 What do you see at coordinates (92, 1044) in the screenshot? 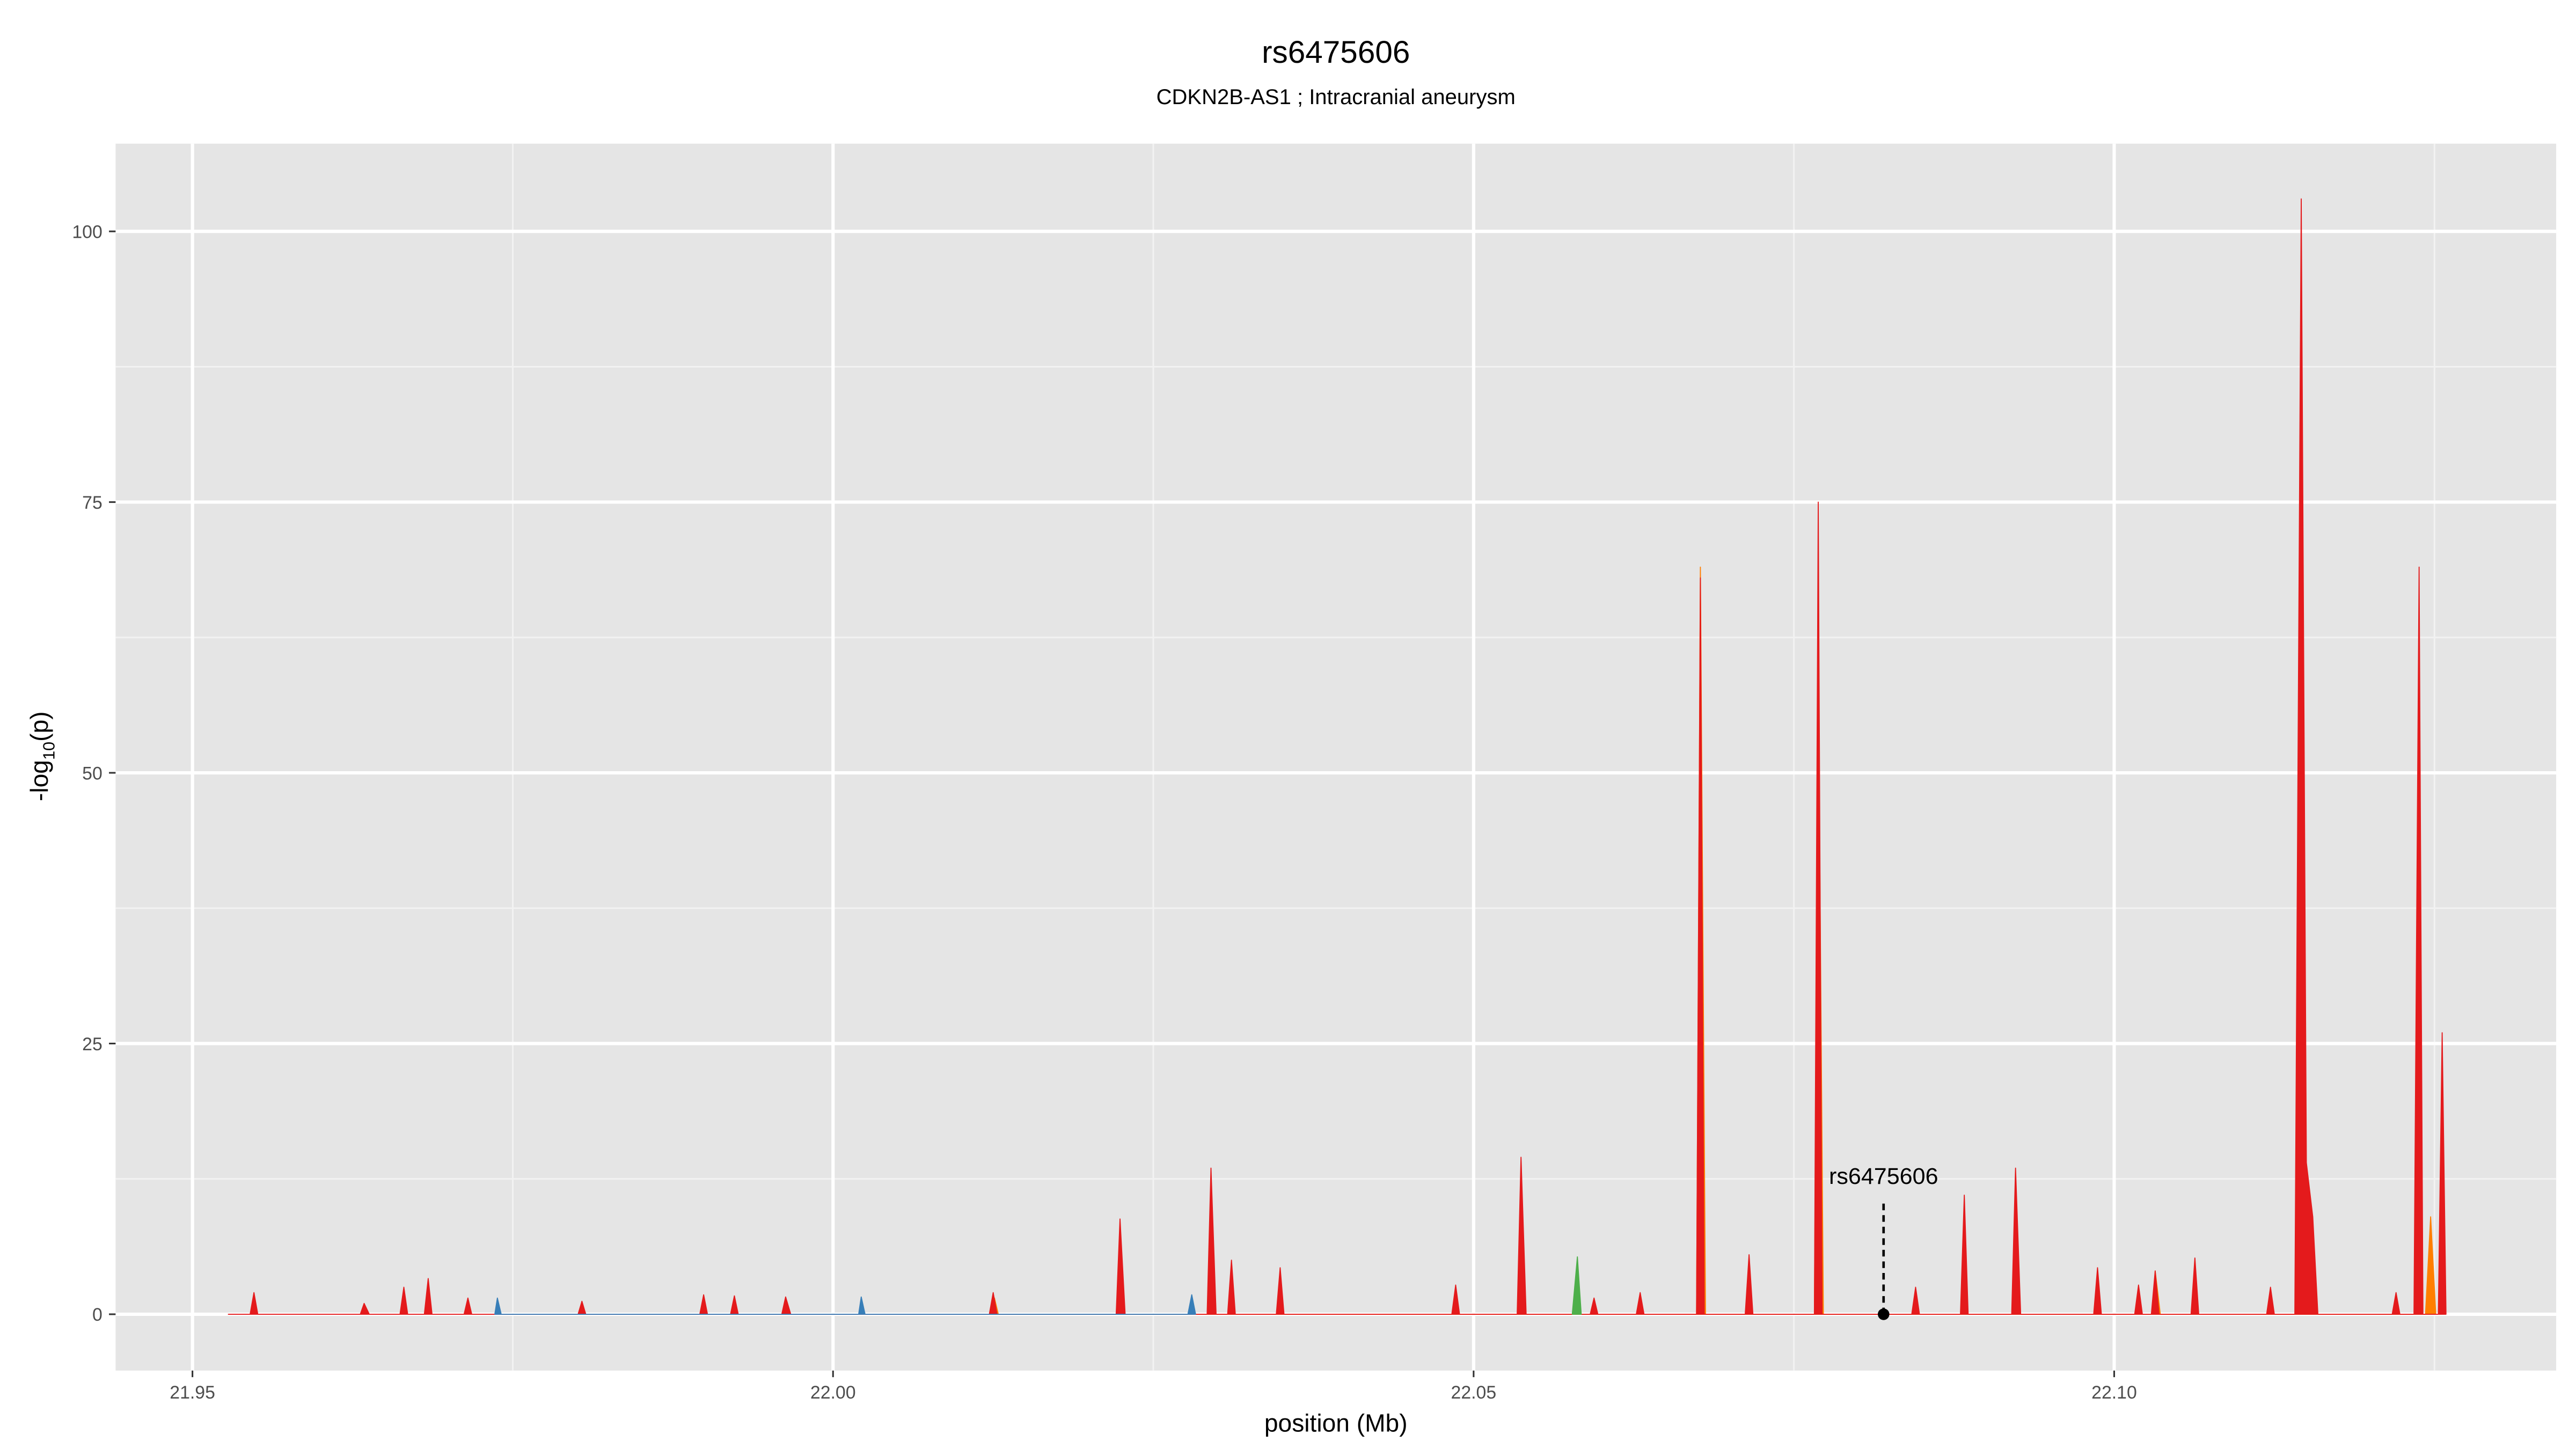
I see `y-tick-label: 25` at bounding box center [92, 1044].